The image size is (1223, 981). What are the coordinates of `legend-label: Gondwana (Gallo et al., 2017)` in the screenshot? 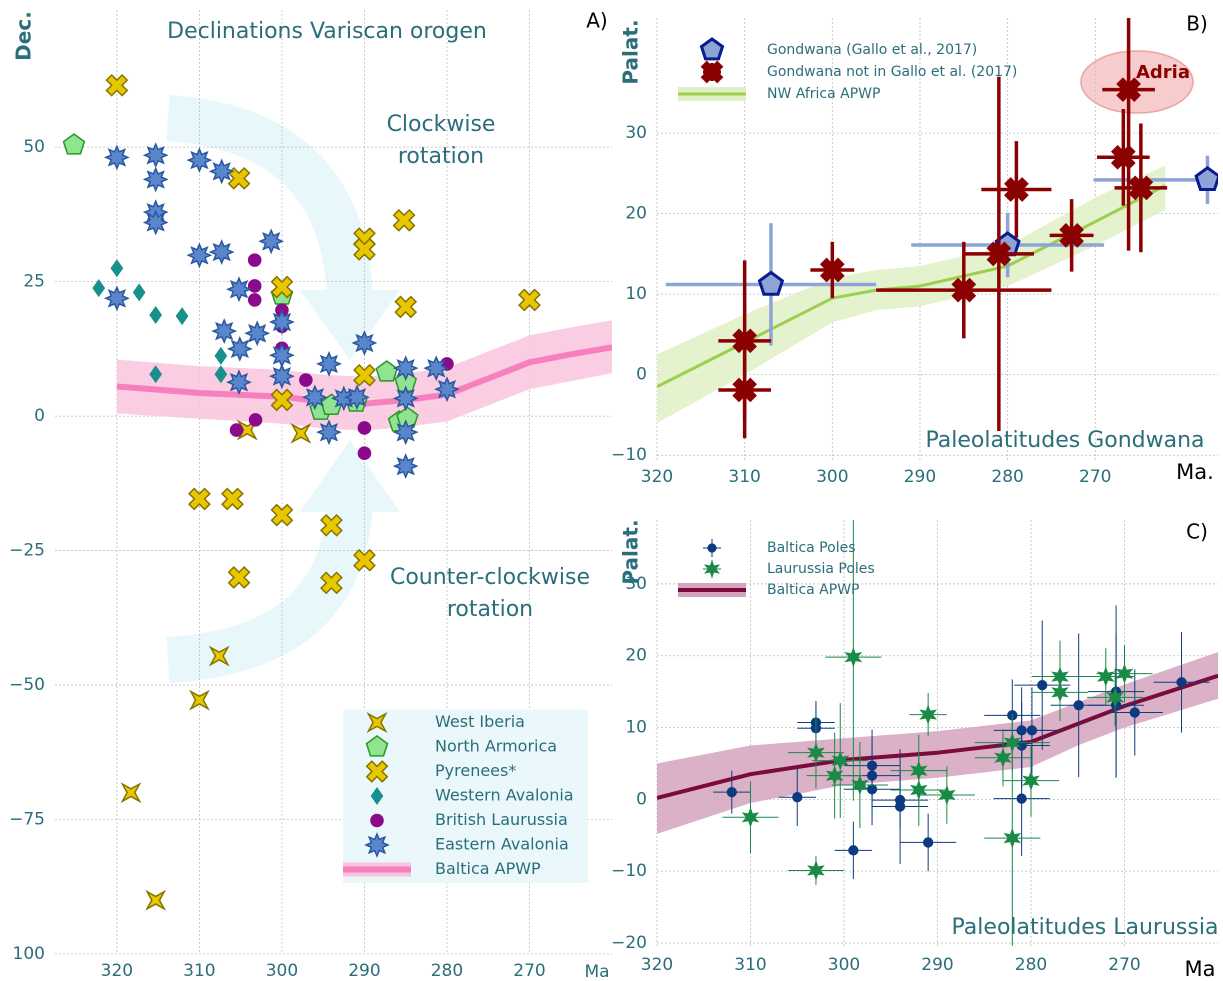 It's located at (872, 50).